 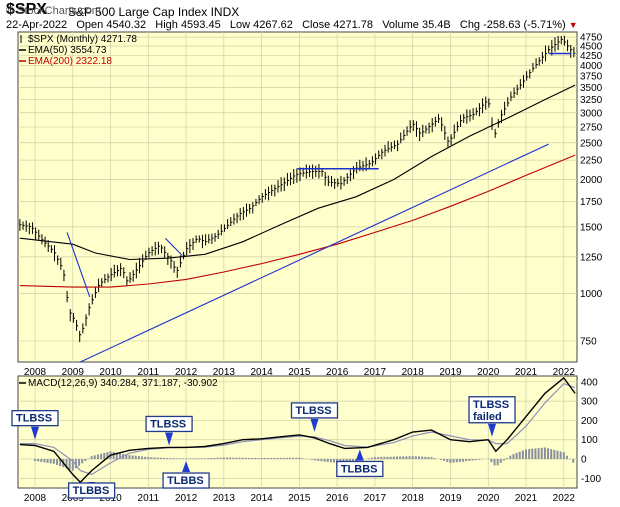 What do you see at coordinates (224, 372) in the screenshot?
I see `price-x-tick: 2013` at bounding box center [224, 372].